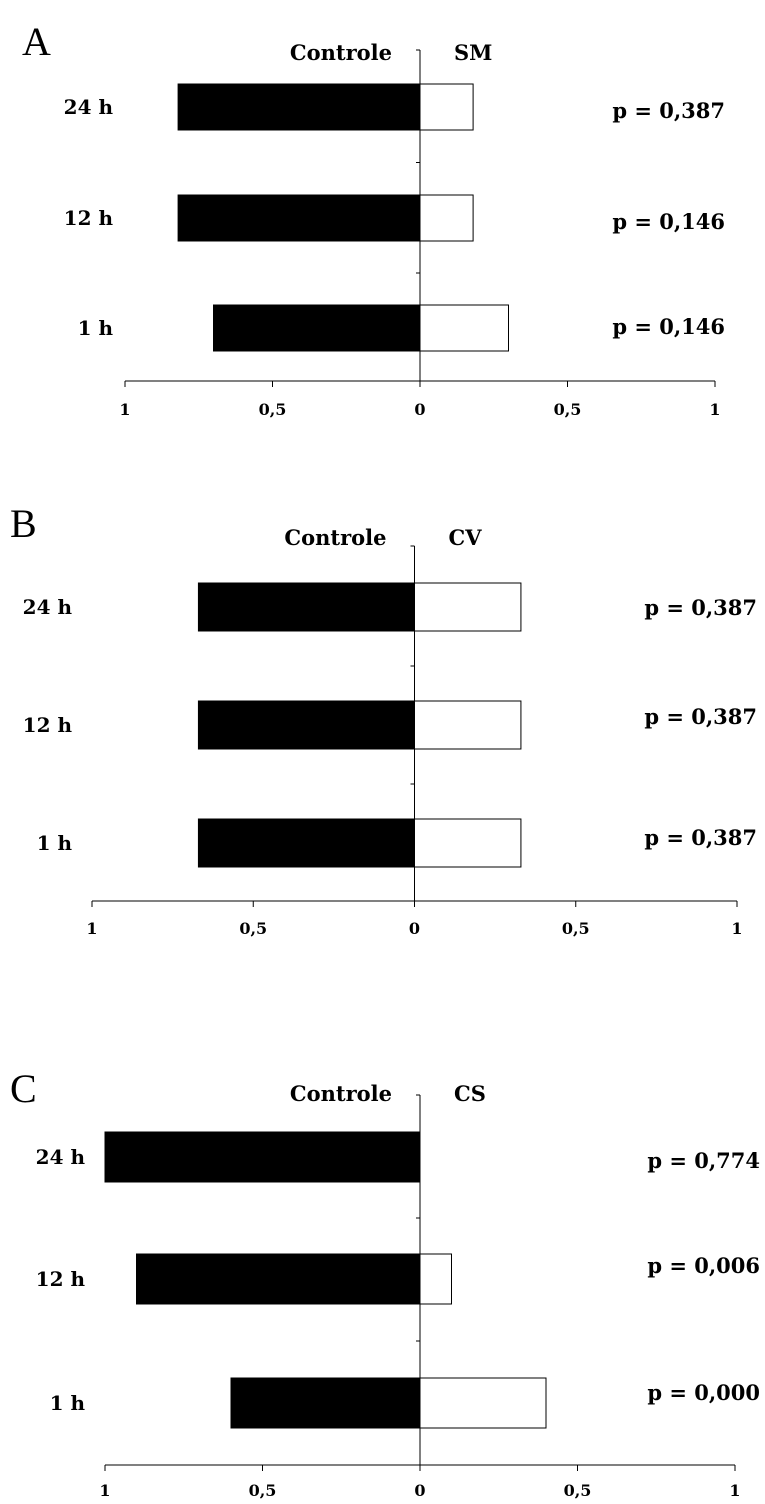  What do you see at coordinates (23, 1088) in the screenshot?
I see `panel-label: C` at bounding box center [23, 1088].